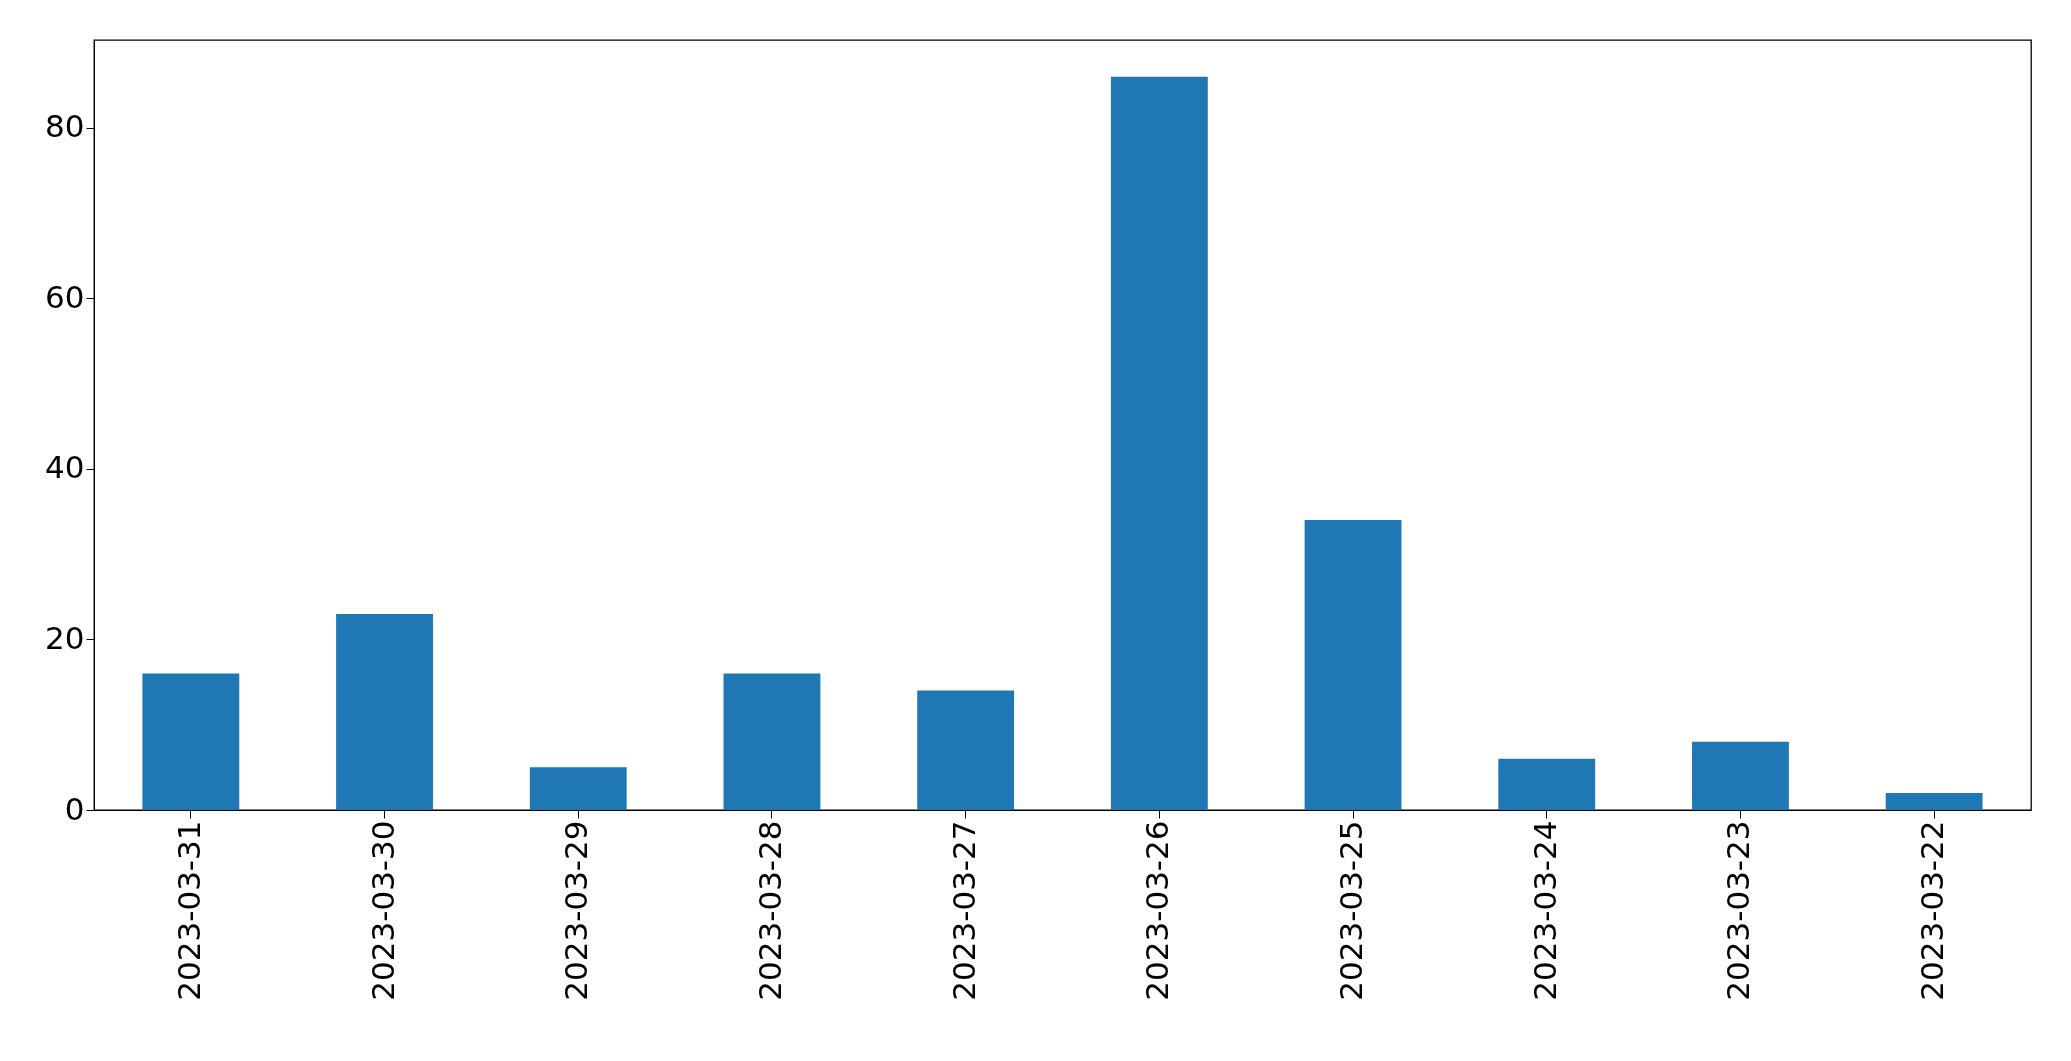  What do you see at coordinates (1351, 910) in the screenshot?
I see `x-tick-label: 2023-03-25` at bounding box center [1351, 910].